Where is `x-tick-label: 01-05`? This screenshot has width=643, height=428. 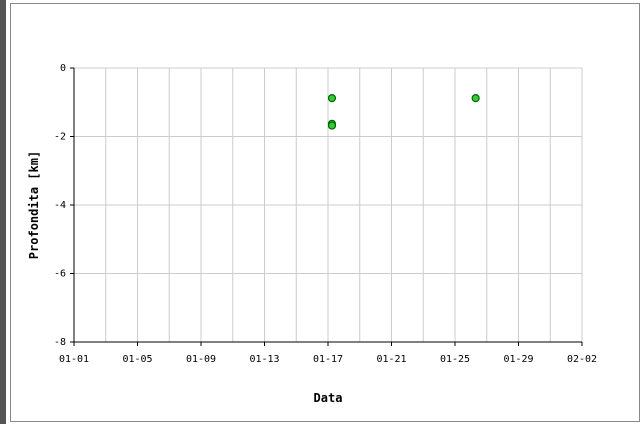 x-tick-label: 01-05 is located at coordinates (137, 359).